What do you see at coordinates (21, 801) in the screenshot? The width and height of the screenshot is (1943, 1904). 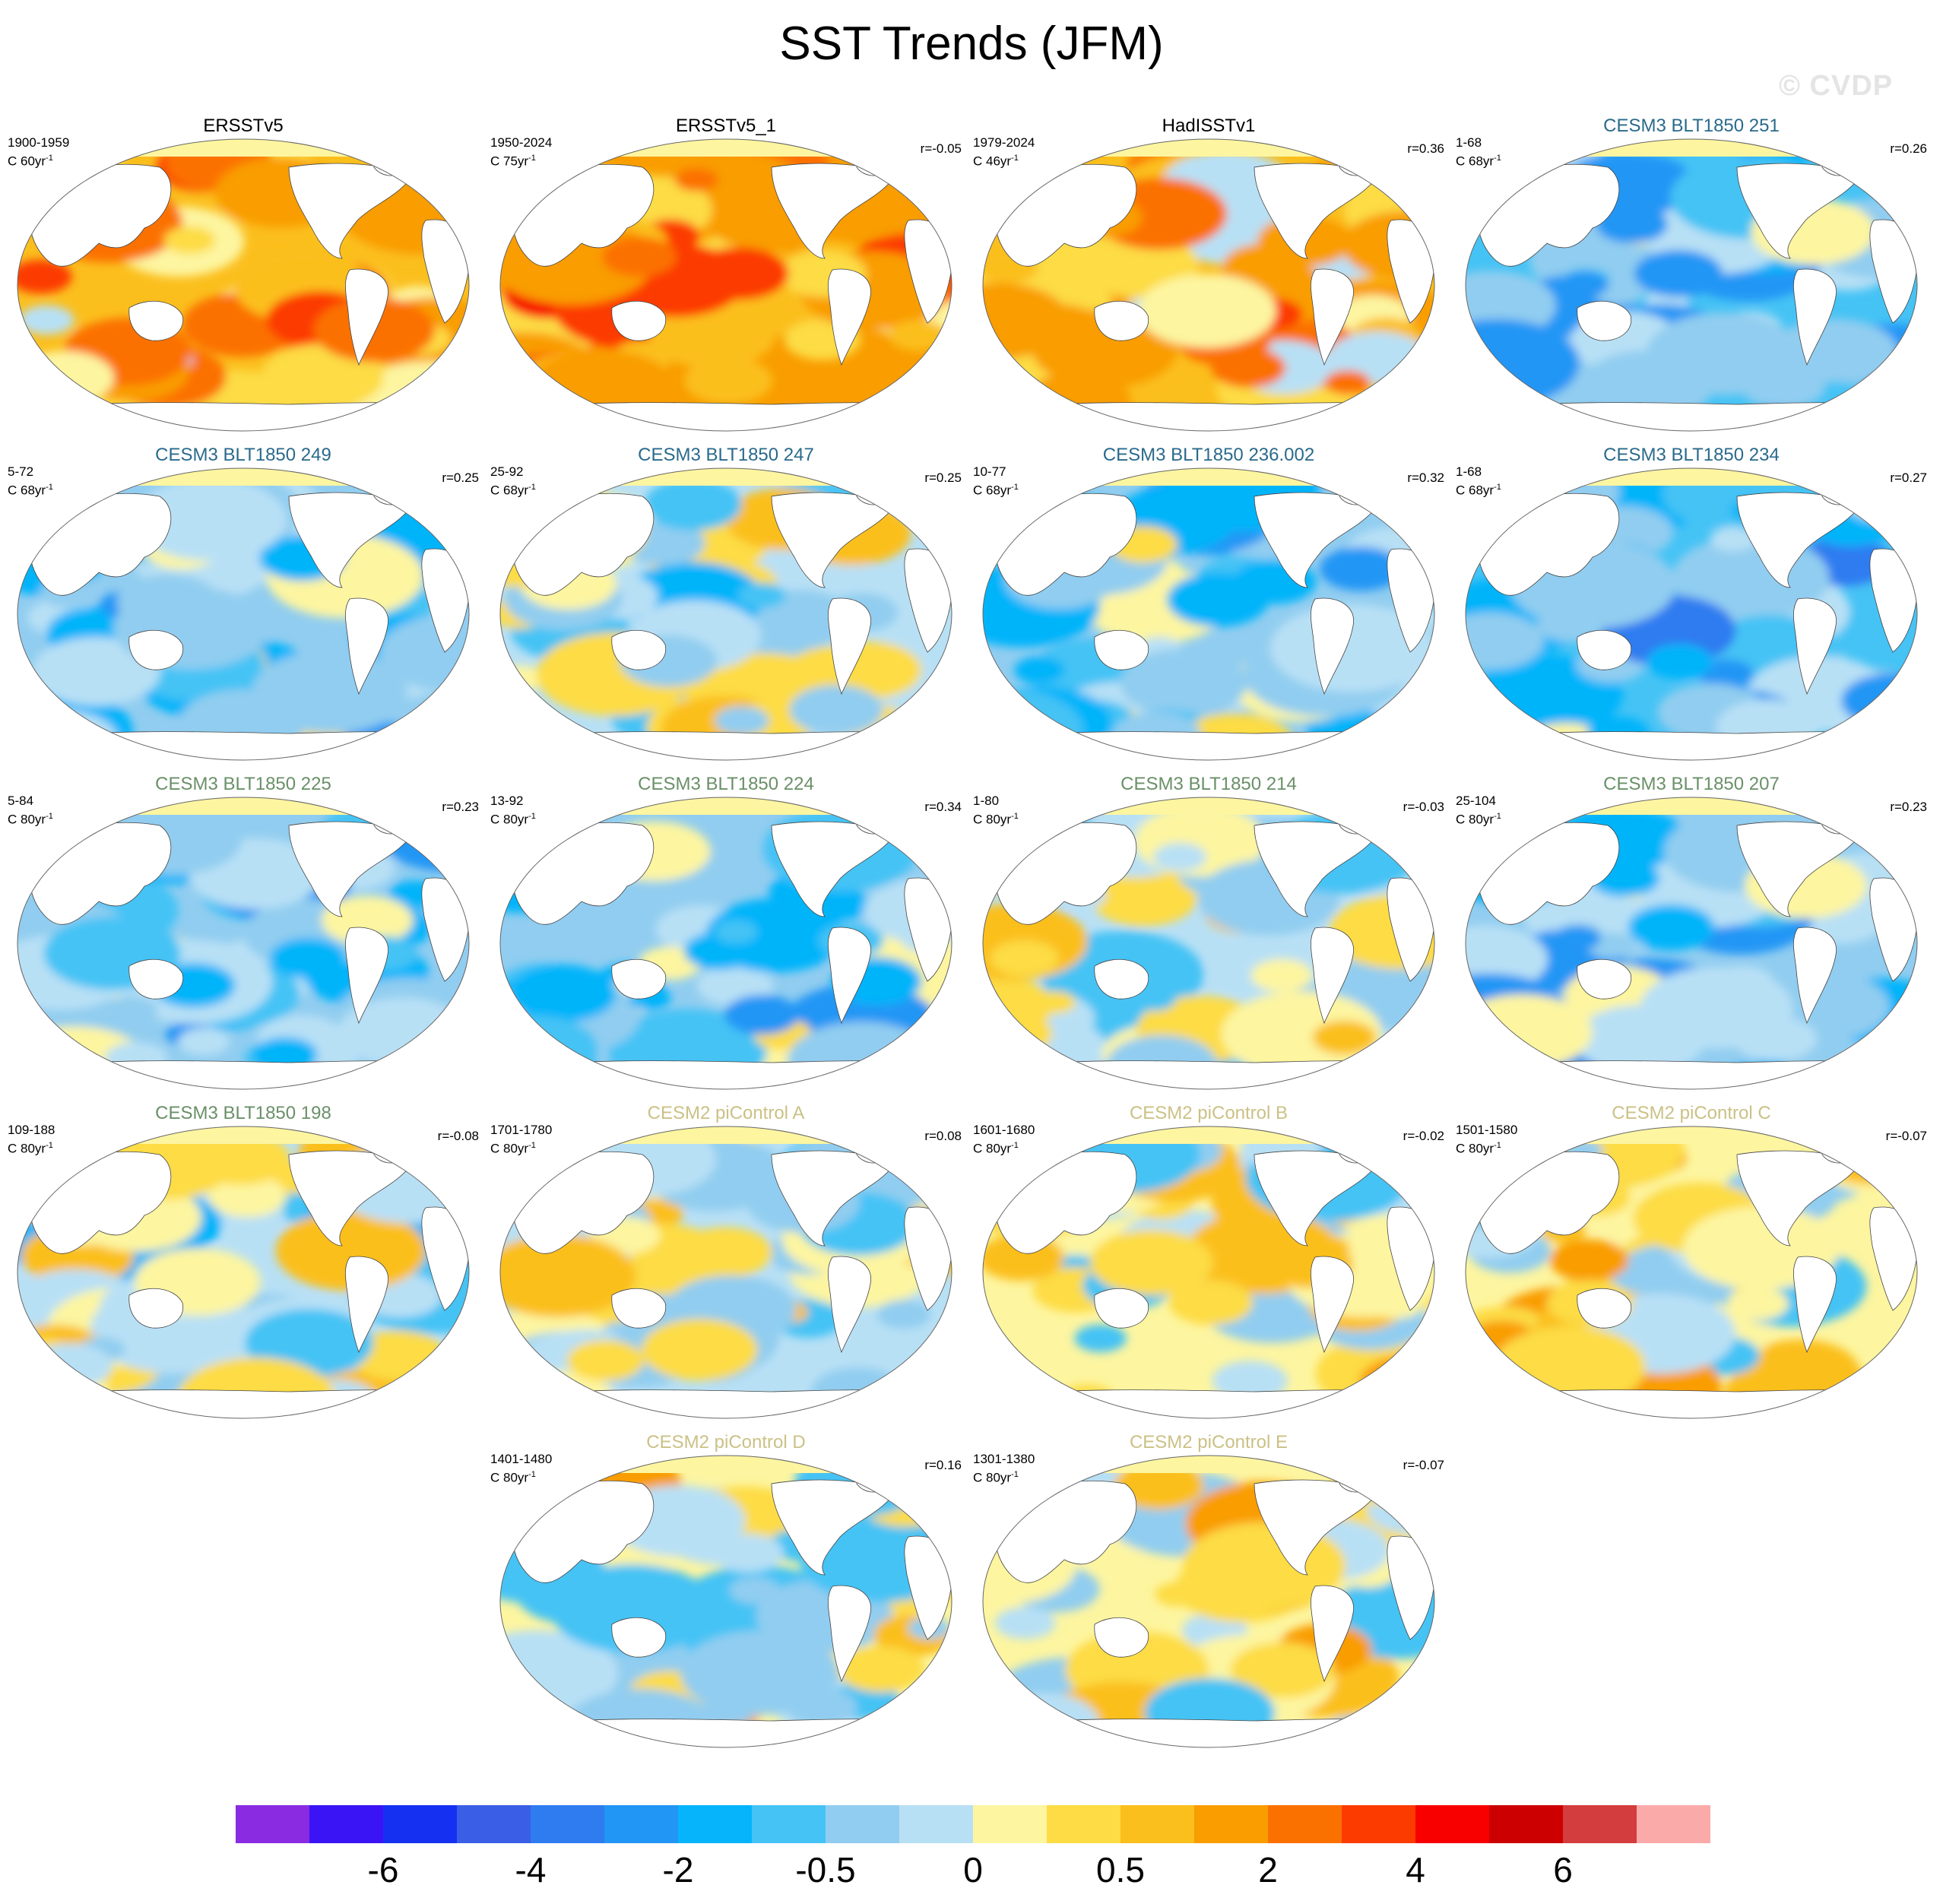 I see `panel-period: 5-84` at bounding box center [21, 801].